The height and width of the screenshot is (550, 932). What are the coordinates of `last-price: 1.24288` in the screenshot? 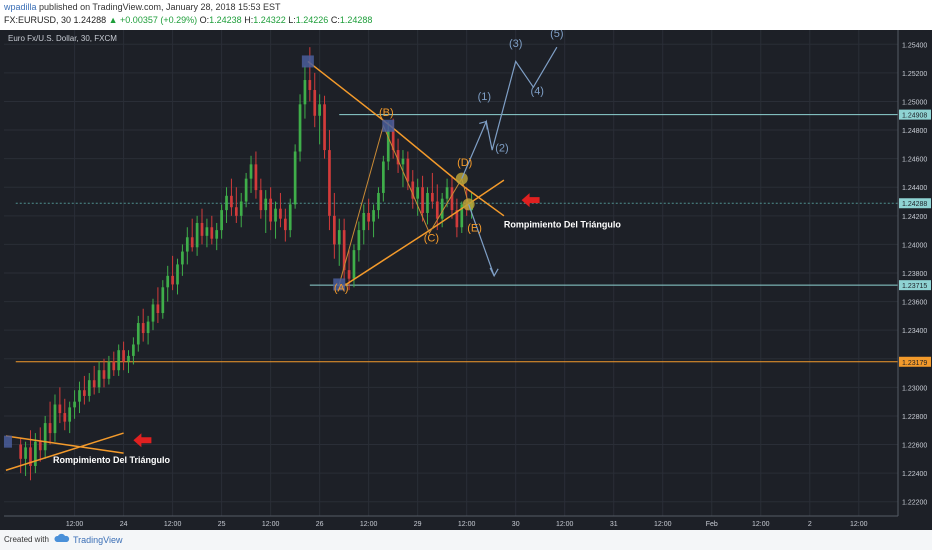 It's located at (90, 20).